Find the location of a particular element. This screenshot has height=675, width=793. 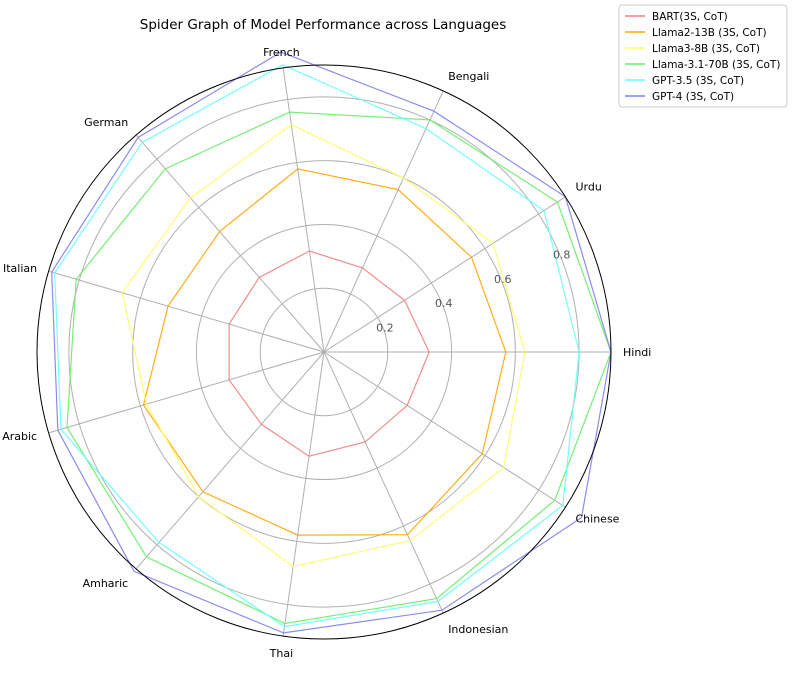

spoke-german is located at coordinates (230, 243).